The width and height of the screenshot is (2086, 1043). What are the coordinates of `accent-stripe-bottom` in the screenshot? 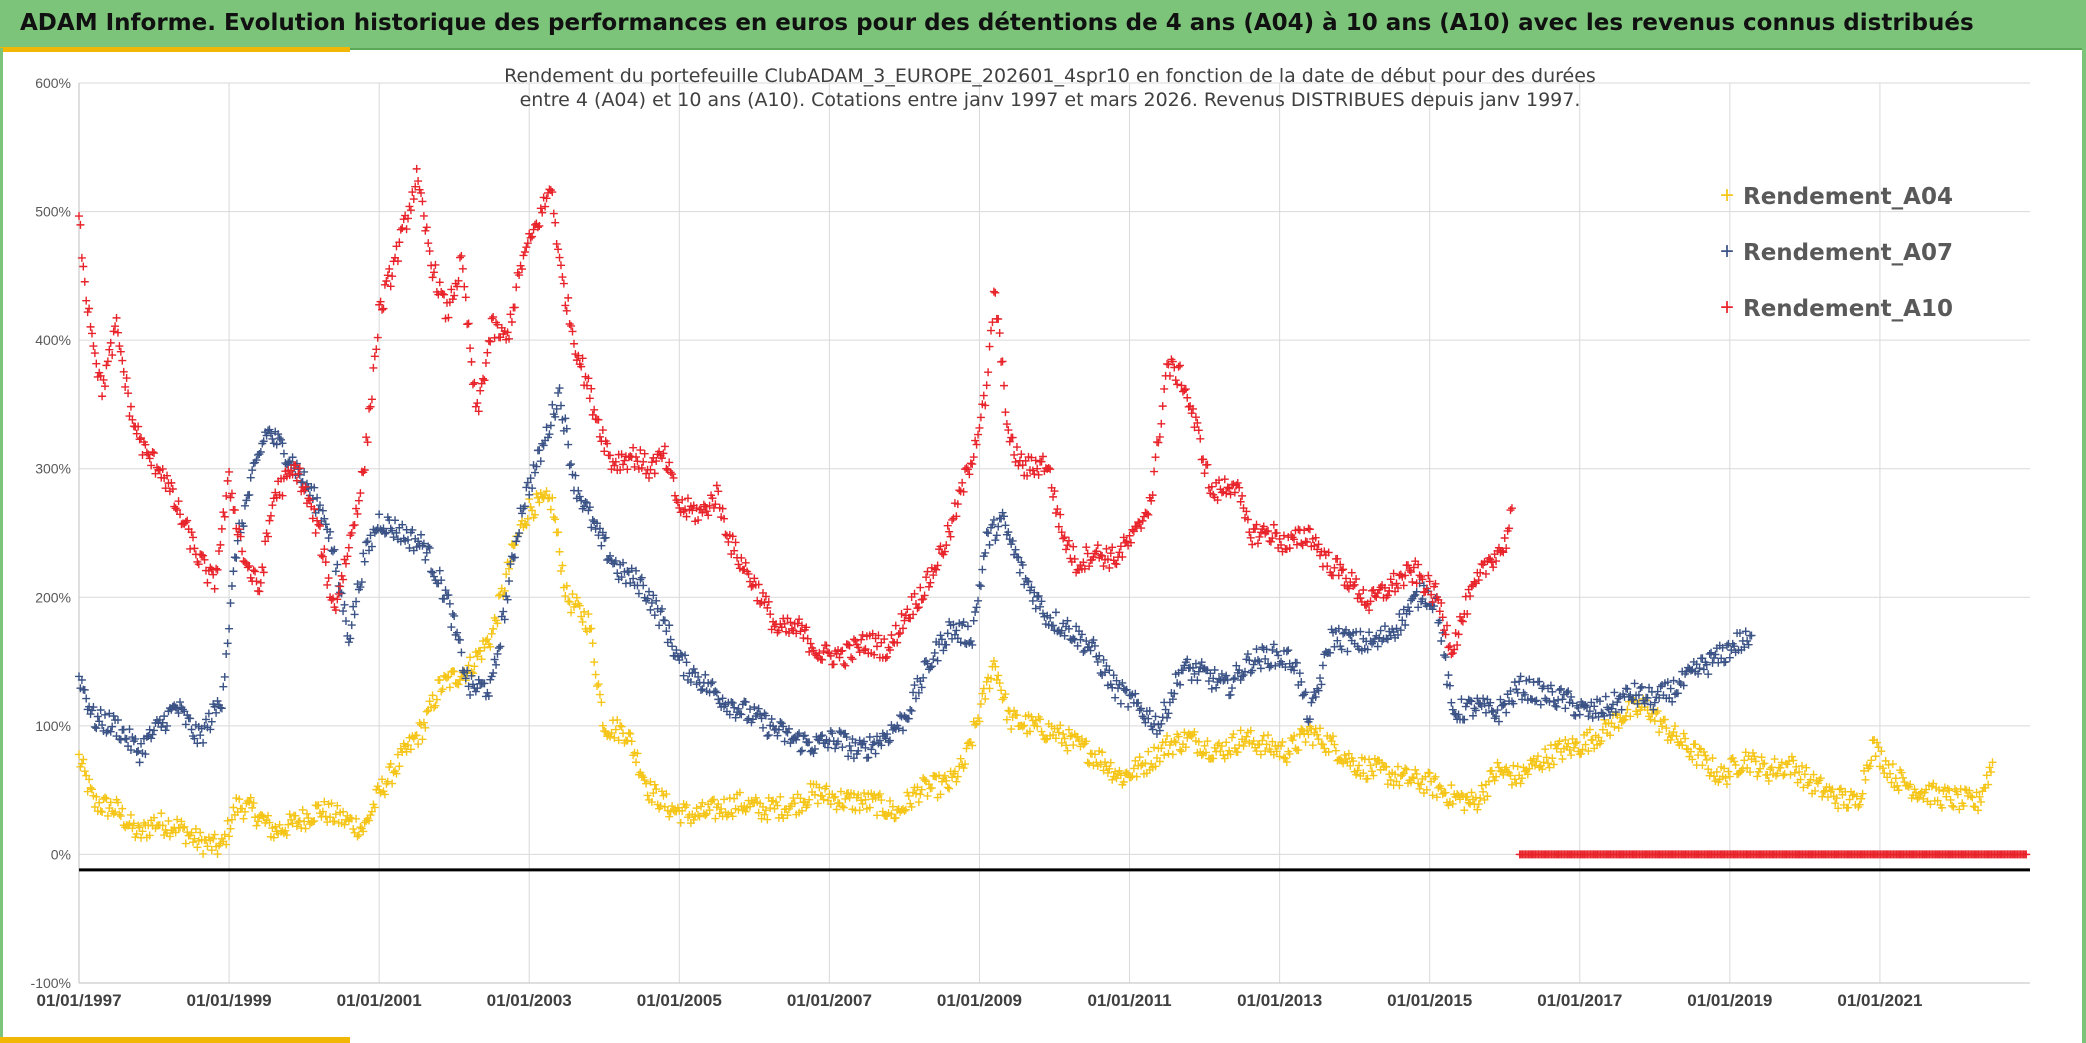 It's located at (175, 1040).